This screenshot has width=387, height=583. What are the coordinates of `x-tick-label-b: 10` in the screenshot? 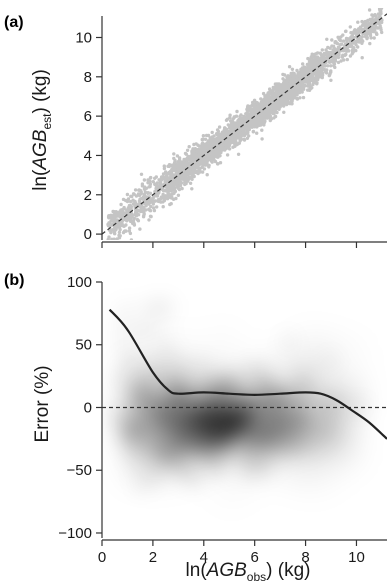 It's located at (356, 557).